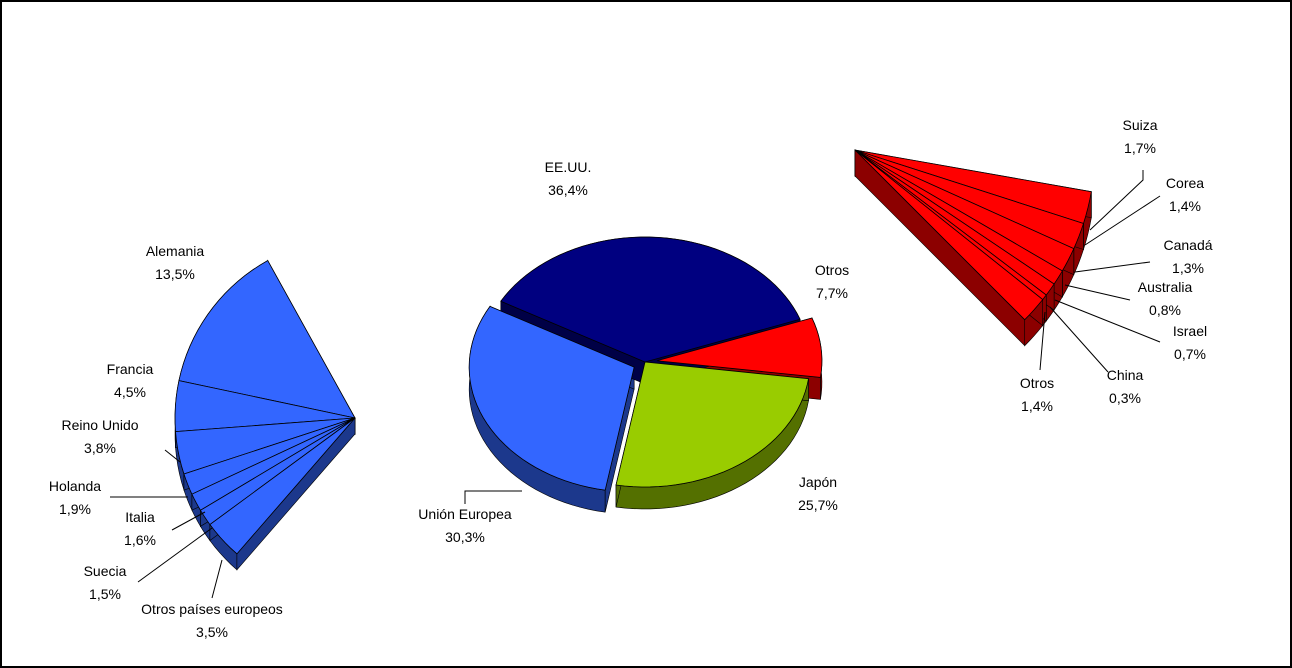 The image size is (1292, 668). I want to click on slice-label: Canadá, so click(1187, 245).